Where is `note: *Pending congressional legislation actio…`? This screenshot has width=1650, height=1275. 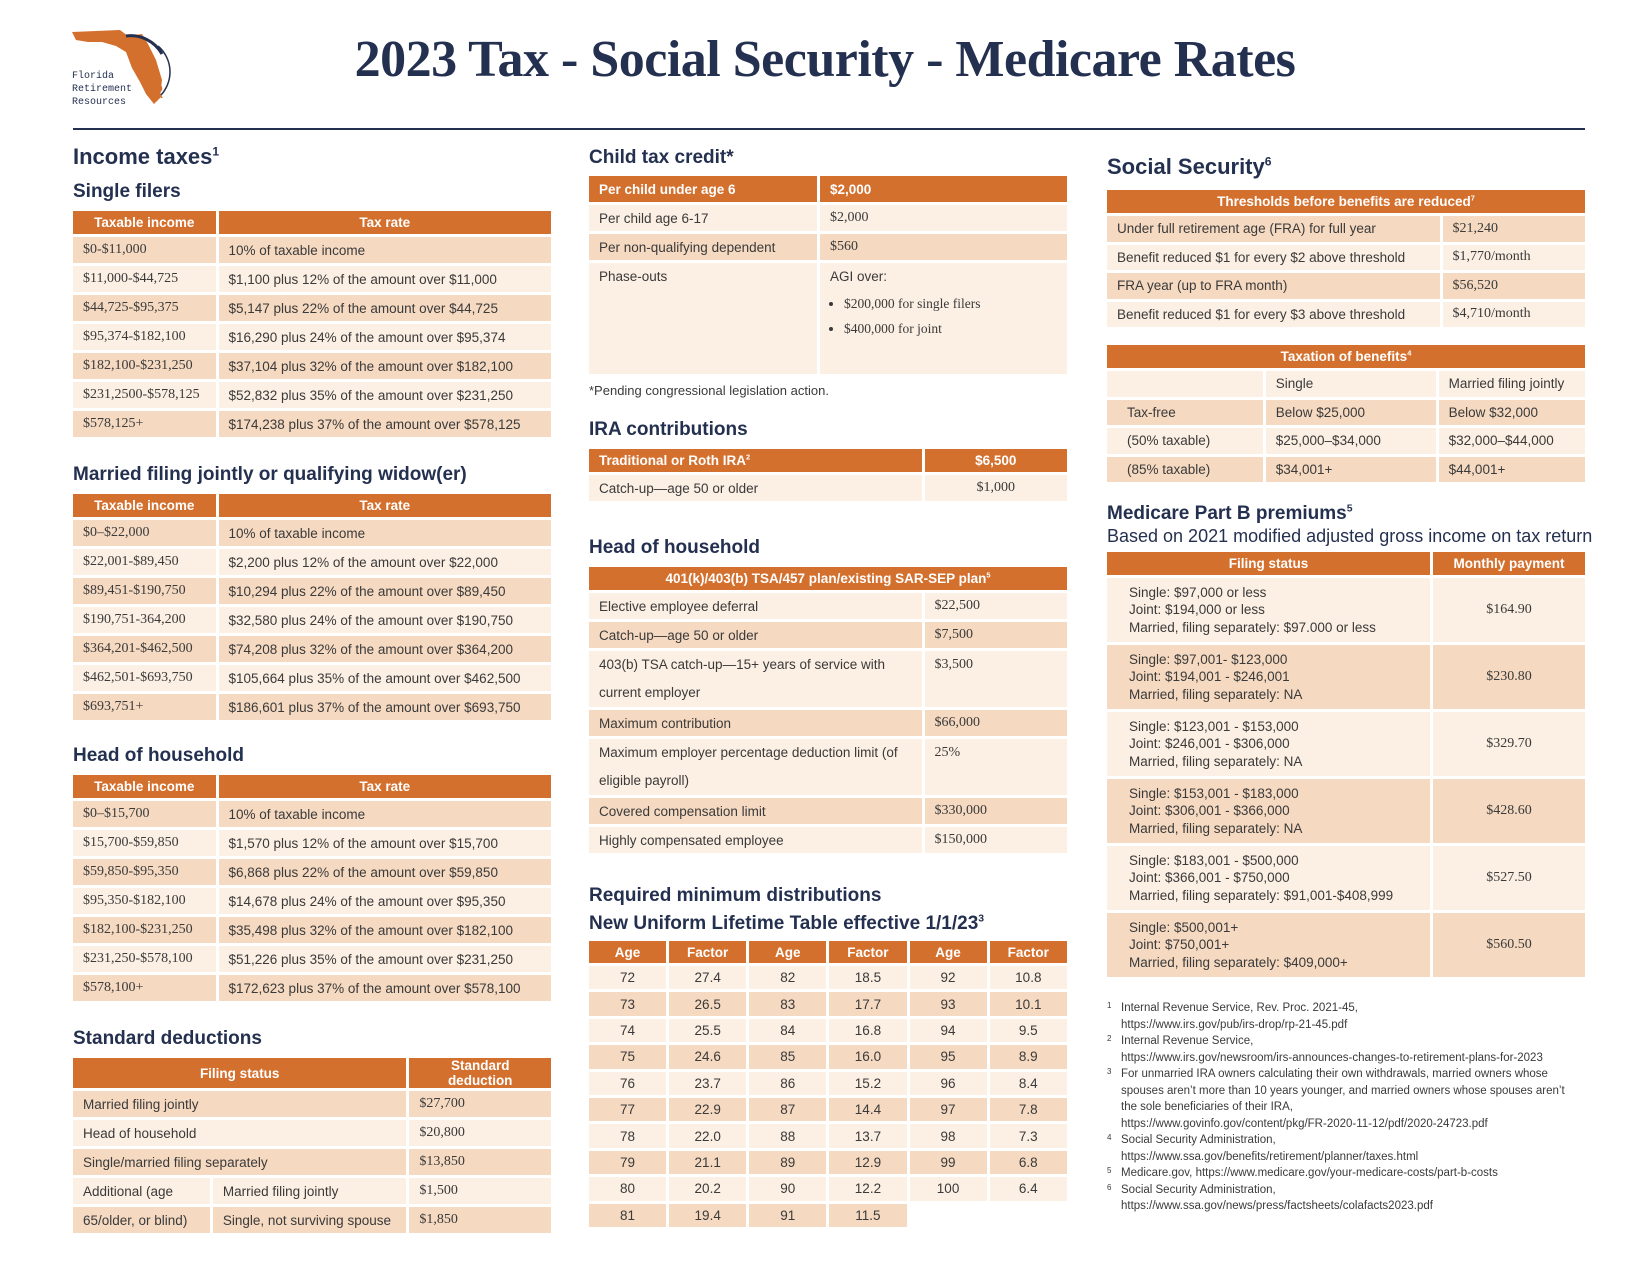 note: *Pending congressional legislation actio… is located at coordinates (709, 390).